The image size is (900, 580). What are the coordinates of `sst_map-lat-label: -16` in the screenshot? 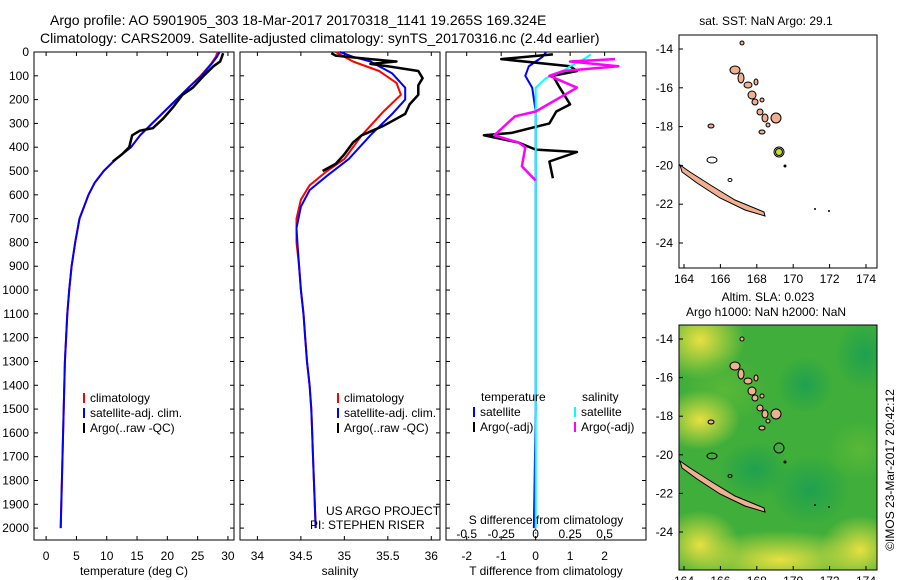 It's located at (665, 88).